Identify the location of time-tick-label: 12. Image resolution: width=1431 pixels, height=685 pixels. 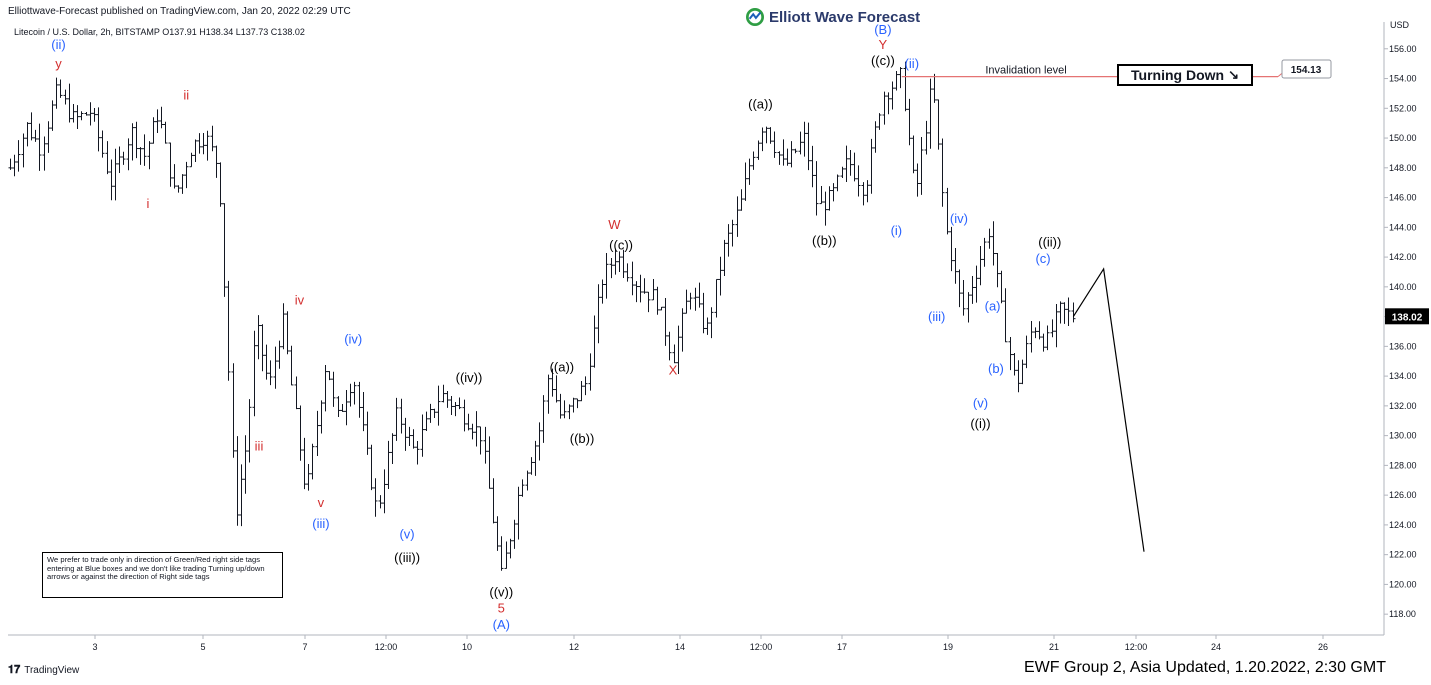
(574, 647).